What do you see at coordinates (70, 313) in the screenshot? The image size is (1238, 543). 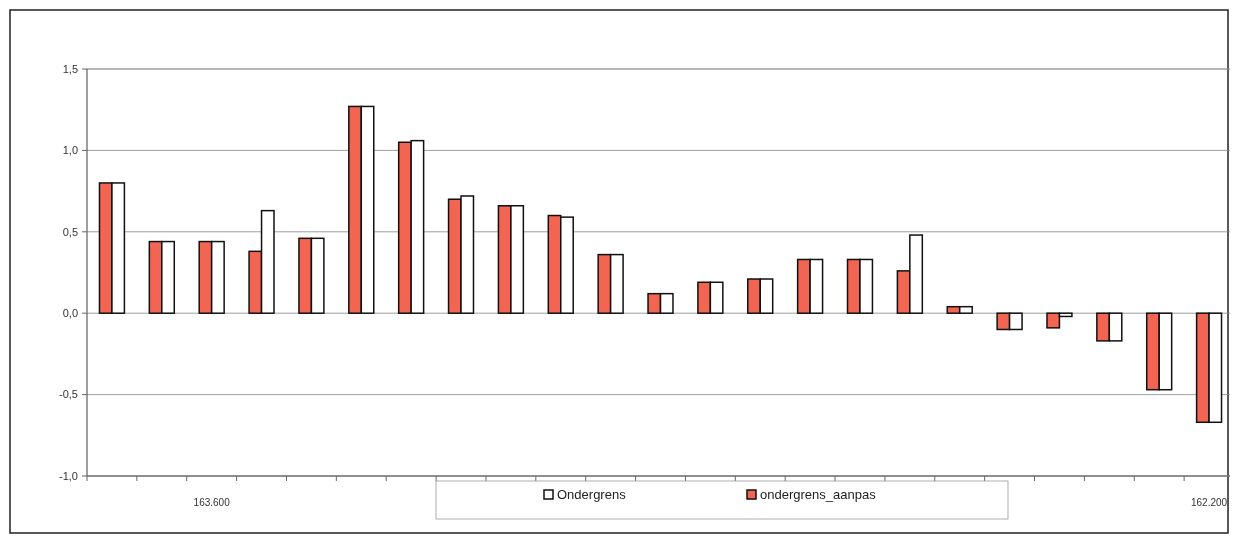 I see `y-tick-label: 0,0` at bounding box center [70, 313].